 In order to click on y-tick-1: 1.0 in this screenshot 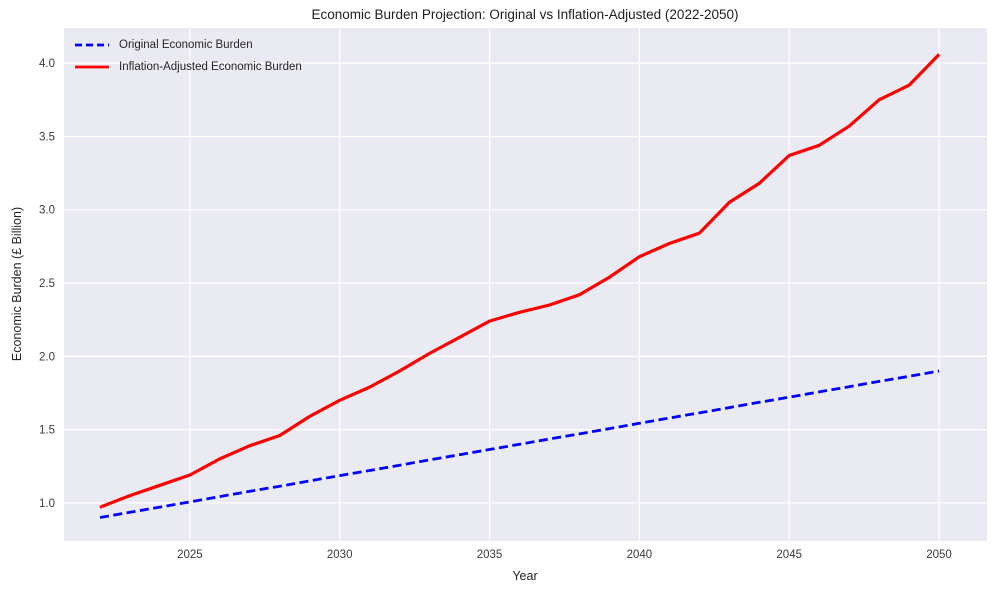, I will do `click(47, 504)`.